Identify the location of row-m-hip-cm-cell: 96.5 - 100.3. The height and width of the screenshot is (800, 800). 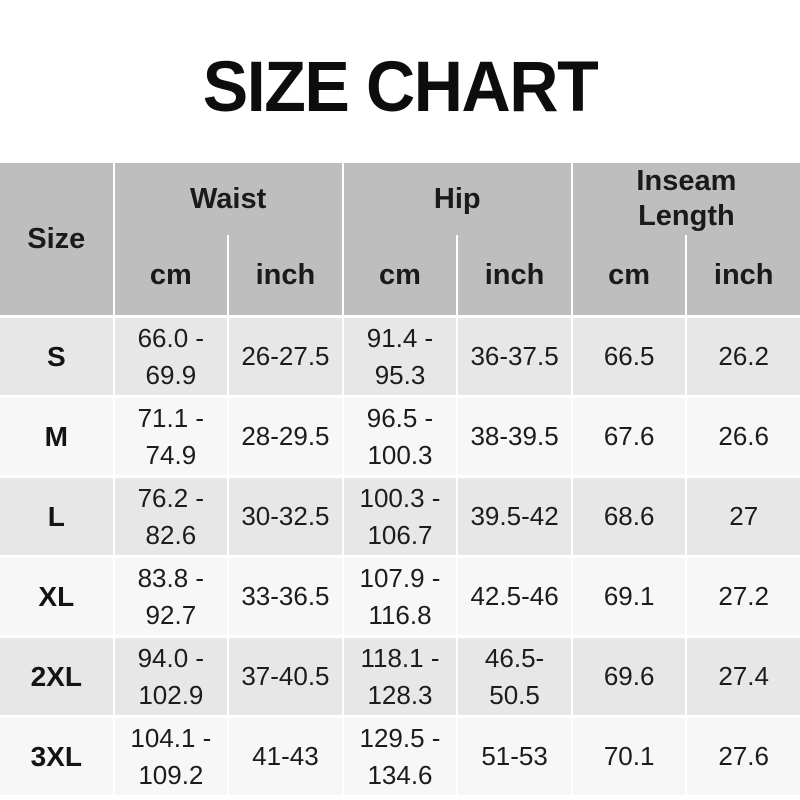
(400, 436).